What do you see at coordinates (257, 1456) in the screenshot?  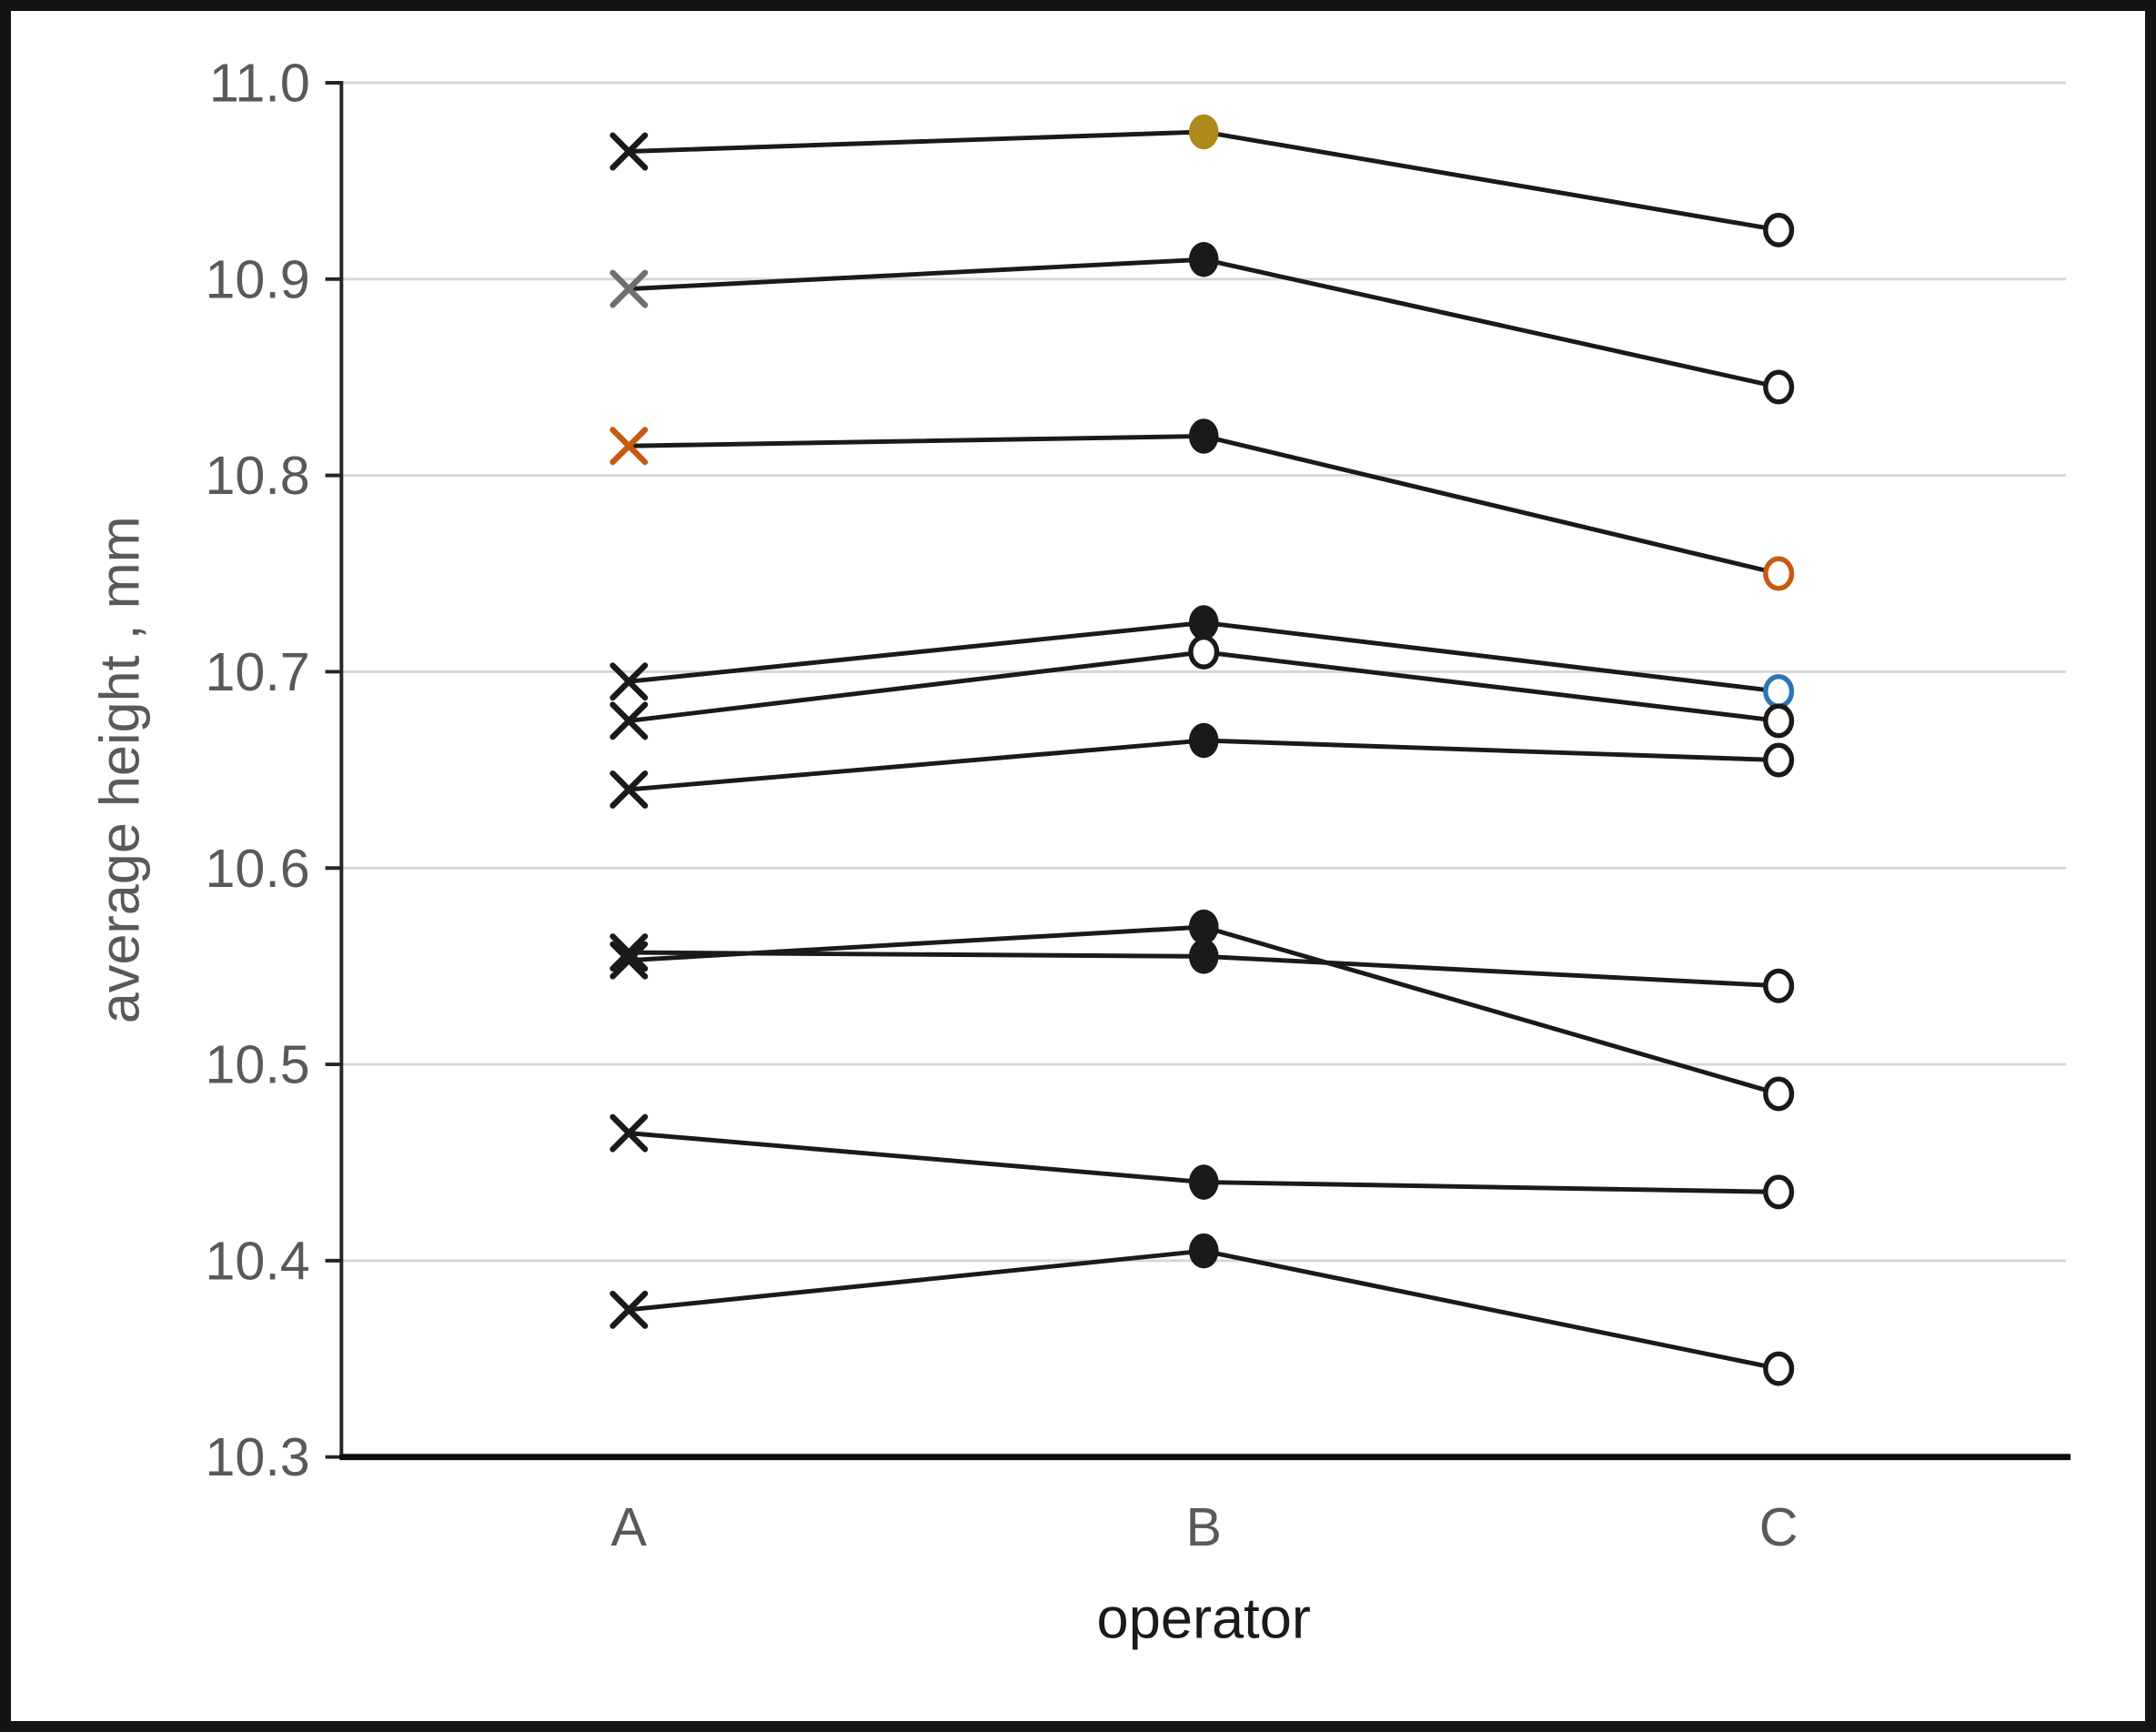 I see `y-tick-label: 10.3` at bounding box center [257, 1456].